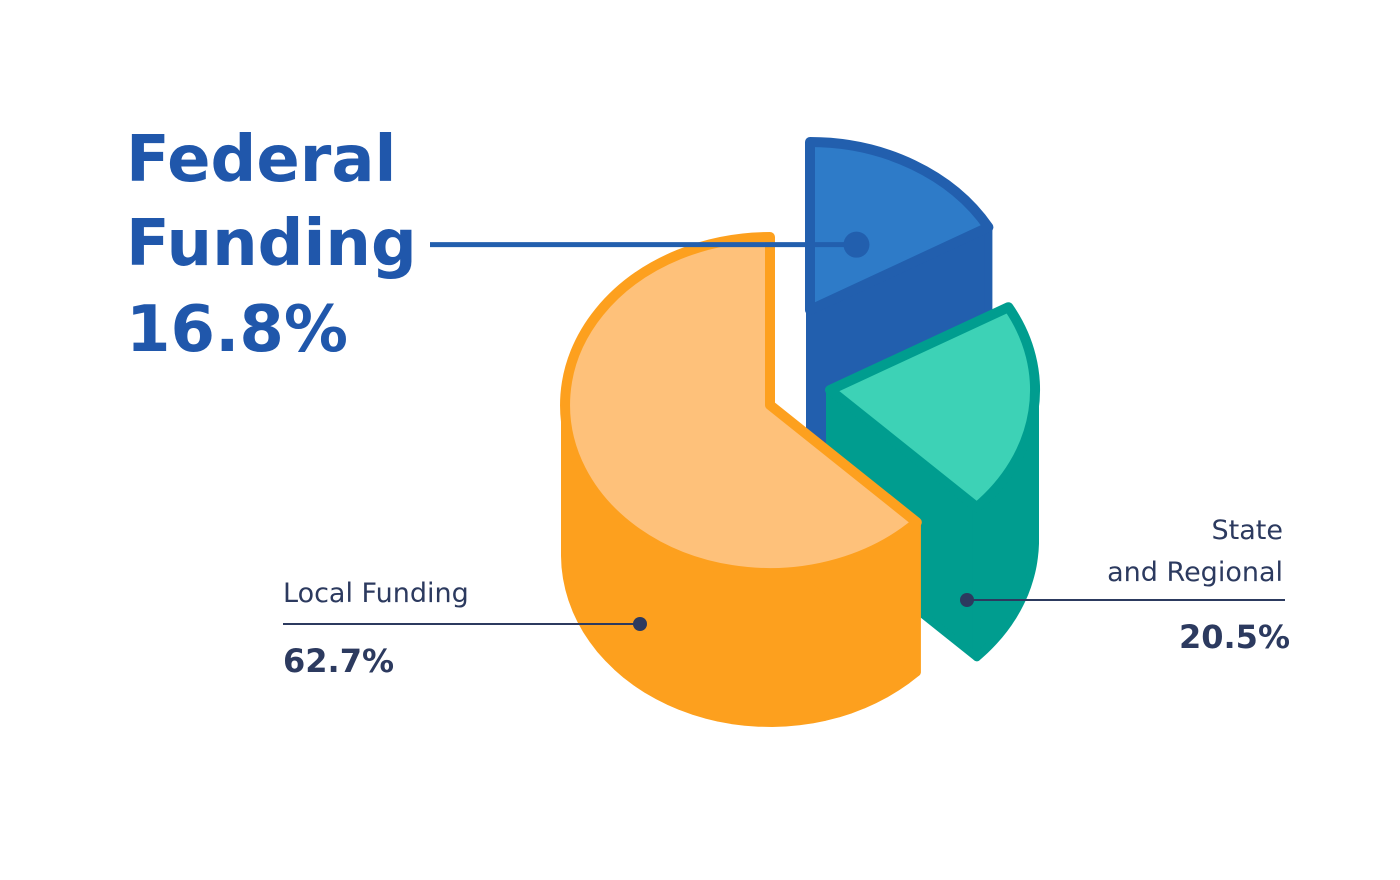 The height and width of the screenshot is (880, 1400). I want to click on federal-value-label: 16.8%, so click(237, 330).